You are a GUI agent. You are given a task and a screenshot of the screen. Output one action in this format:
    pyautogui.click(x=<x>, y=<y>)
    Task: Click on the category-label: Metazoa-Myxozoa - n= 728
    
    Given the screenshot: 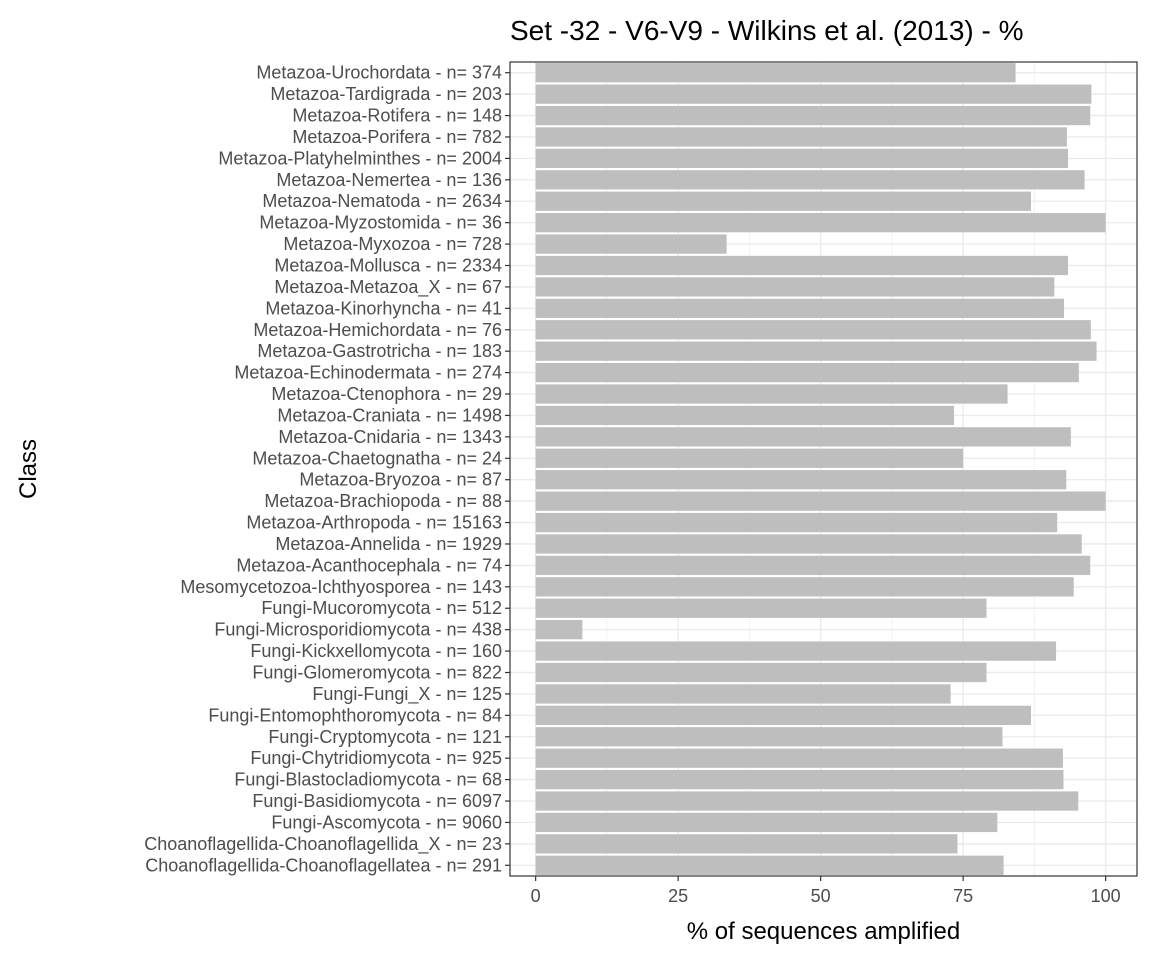 What is the action you would take?
    pyautogui.click(x=392, y=244)
    